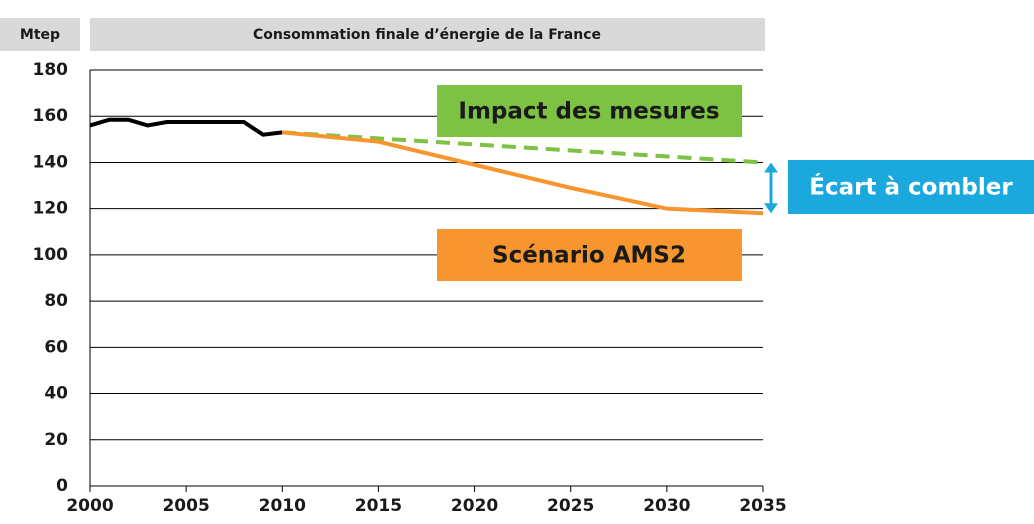  I want to click on y-tick-label: 120, so click(51, 209).